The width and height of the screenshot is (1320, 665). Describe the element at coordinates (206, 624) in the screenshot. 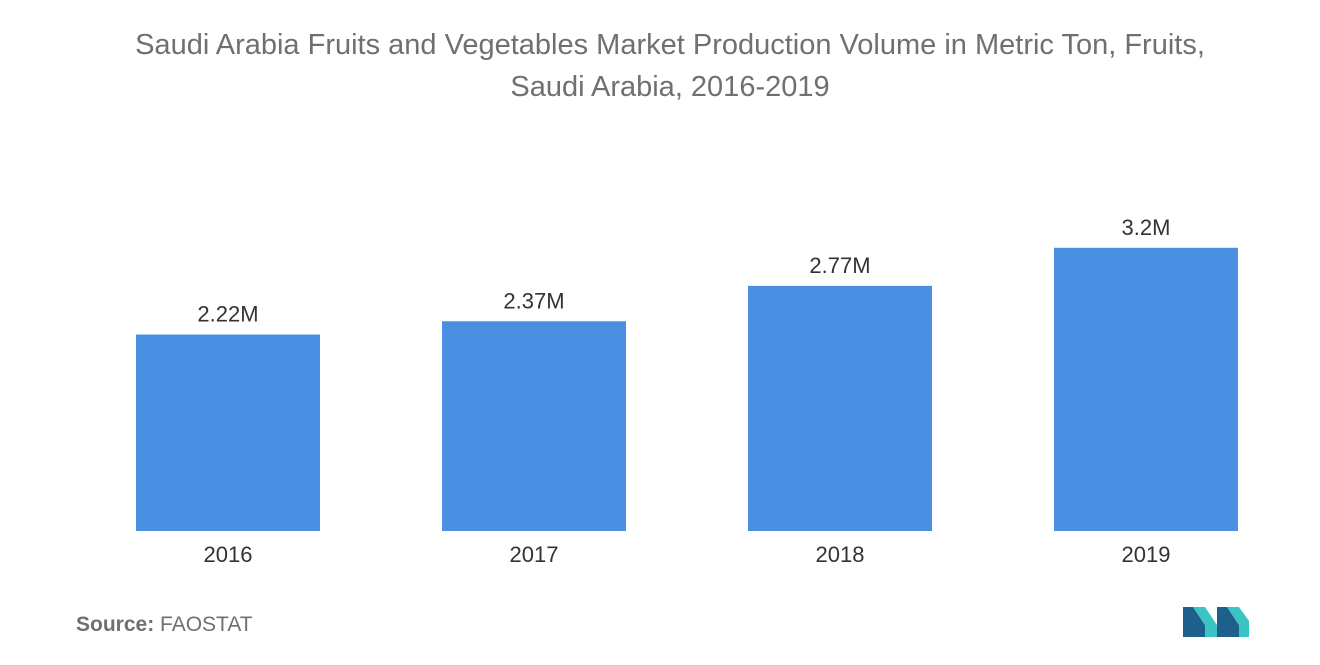

I see `source-text: FAOSTAT` at that location.